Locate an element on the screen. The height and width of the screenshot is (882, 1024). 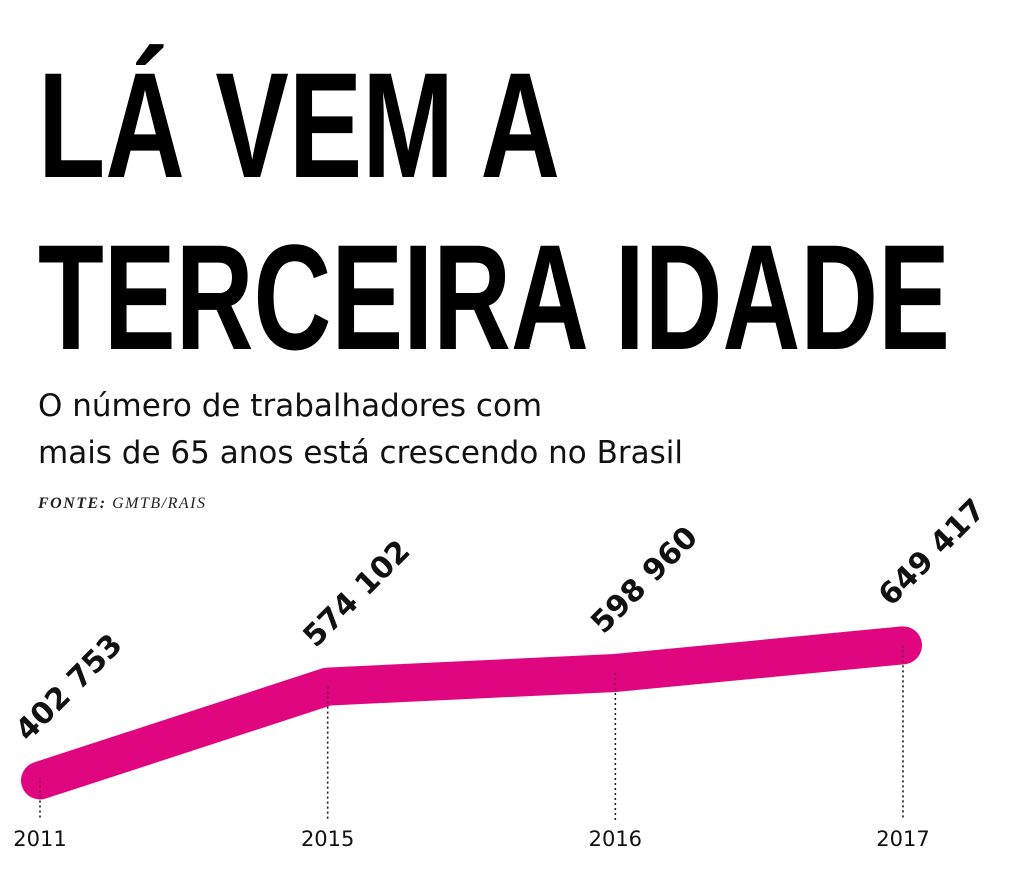
subtitle: O número de trabalhadores com is located at coordinates (290, 406).